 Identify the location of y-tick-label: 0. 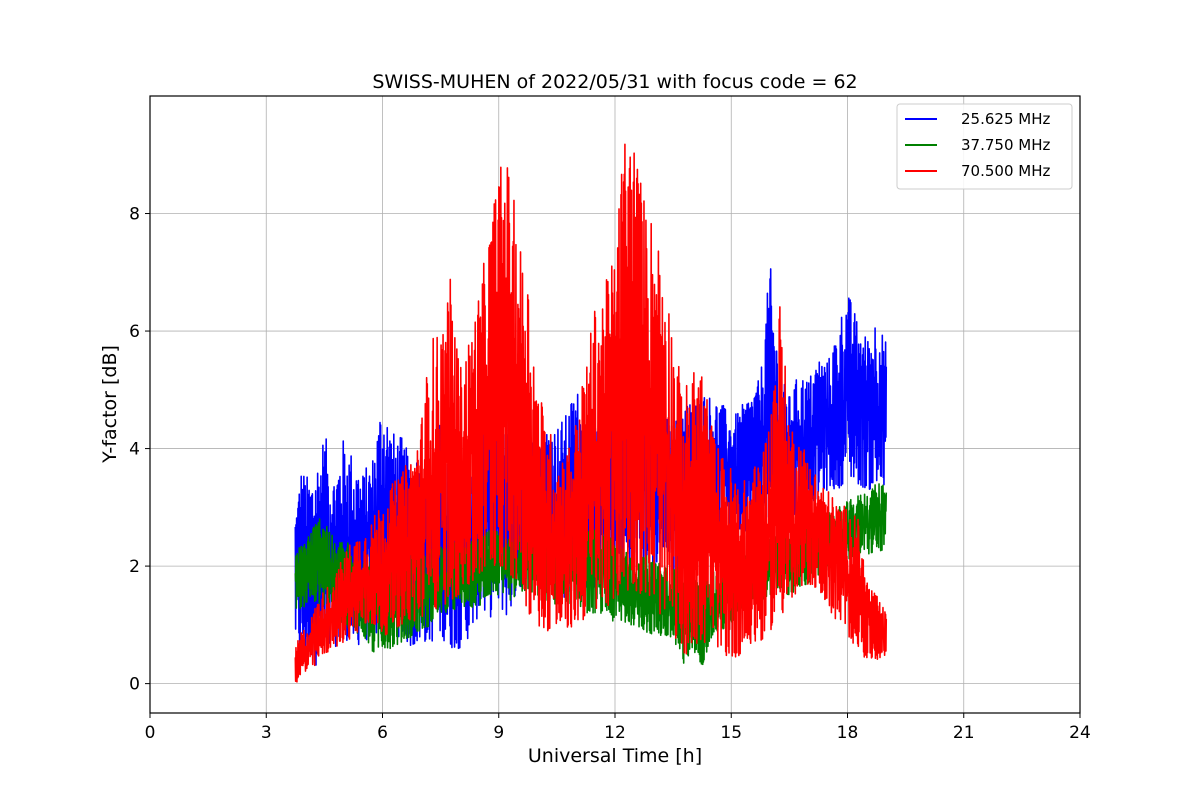
(134, 685).